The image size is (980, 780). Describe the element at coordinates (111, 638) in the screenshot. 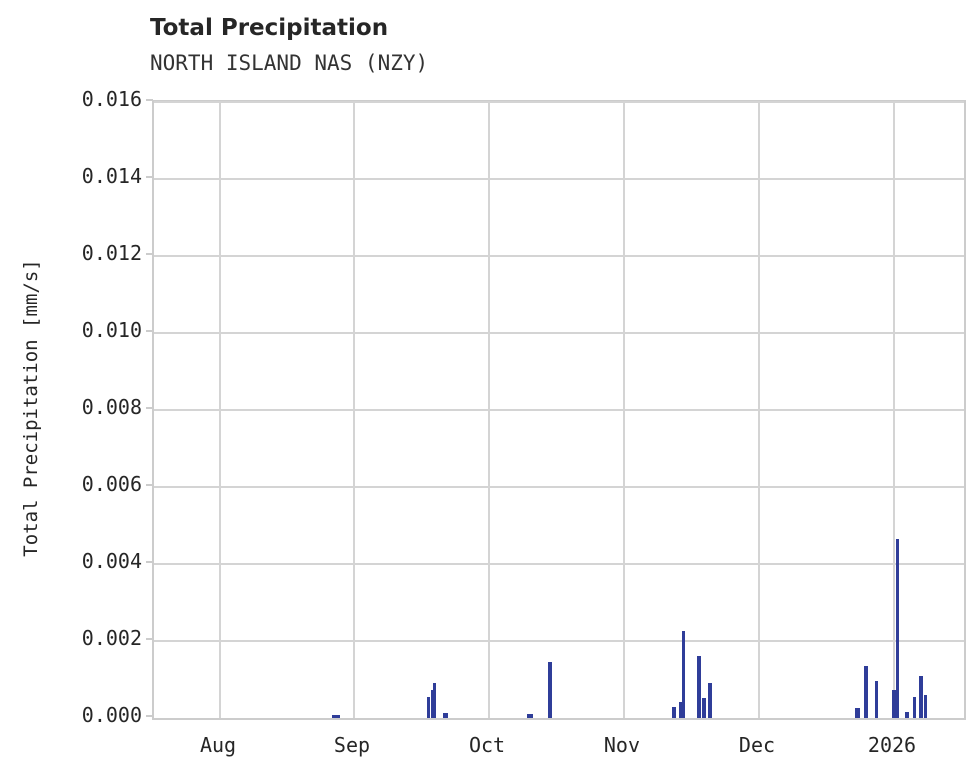

I see `y-tick-label: 0.002` at that location.